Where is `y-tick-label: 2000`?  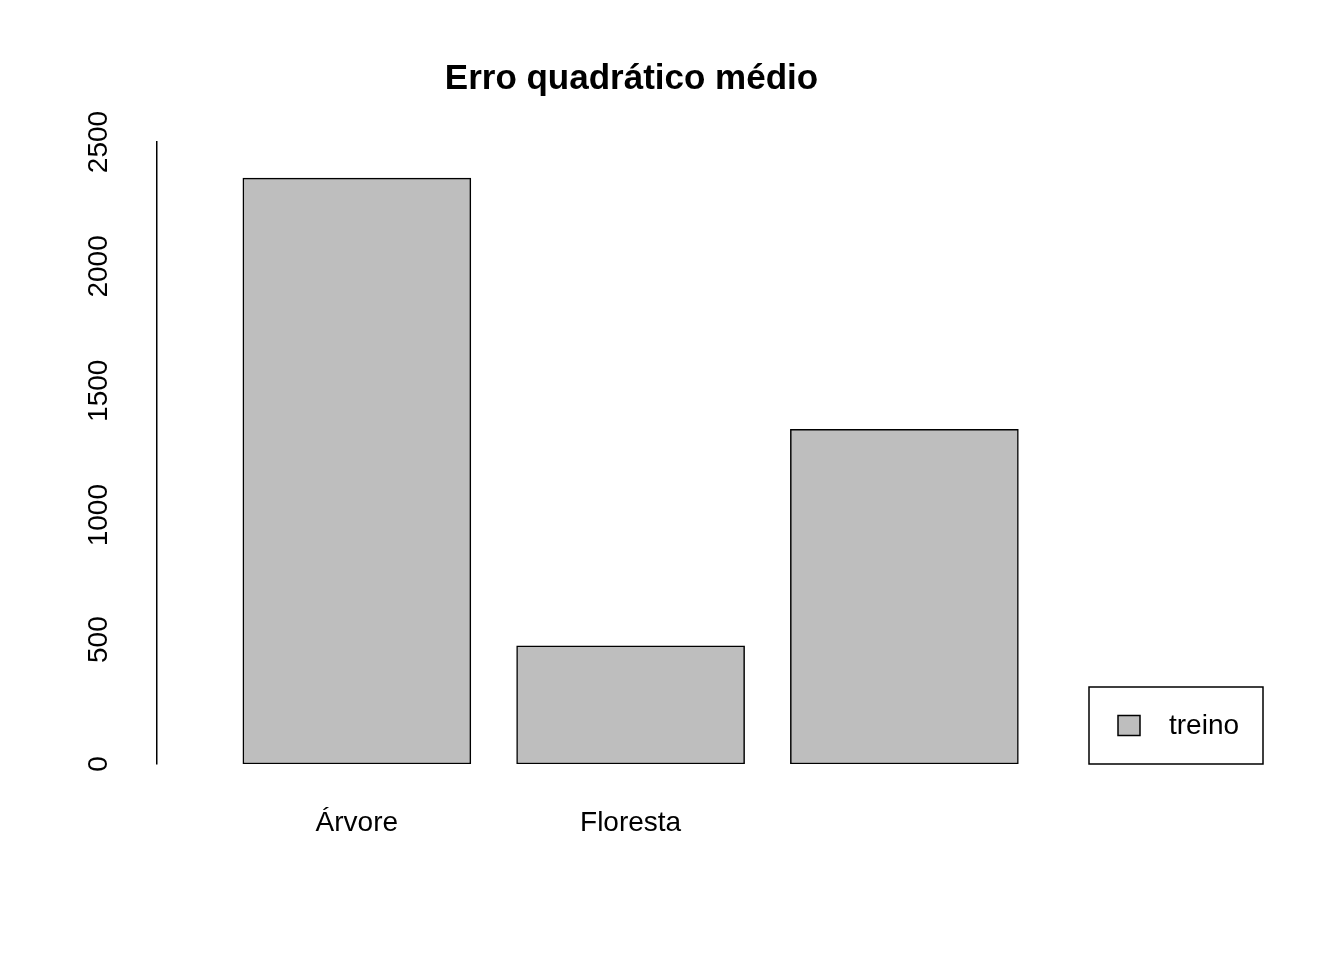
y-tick-label: 2000 is located at coordinates (97, 266).